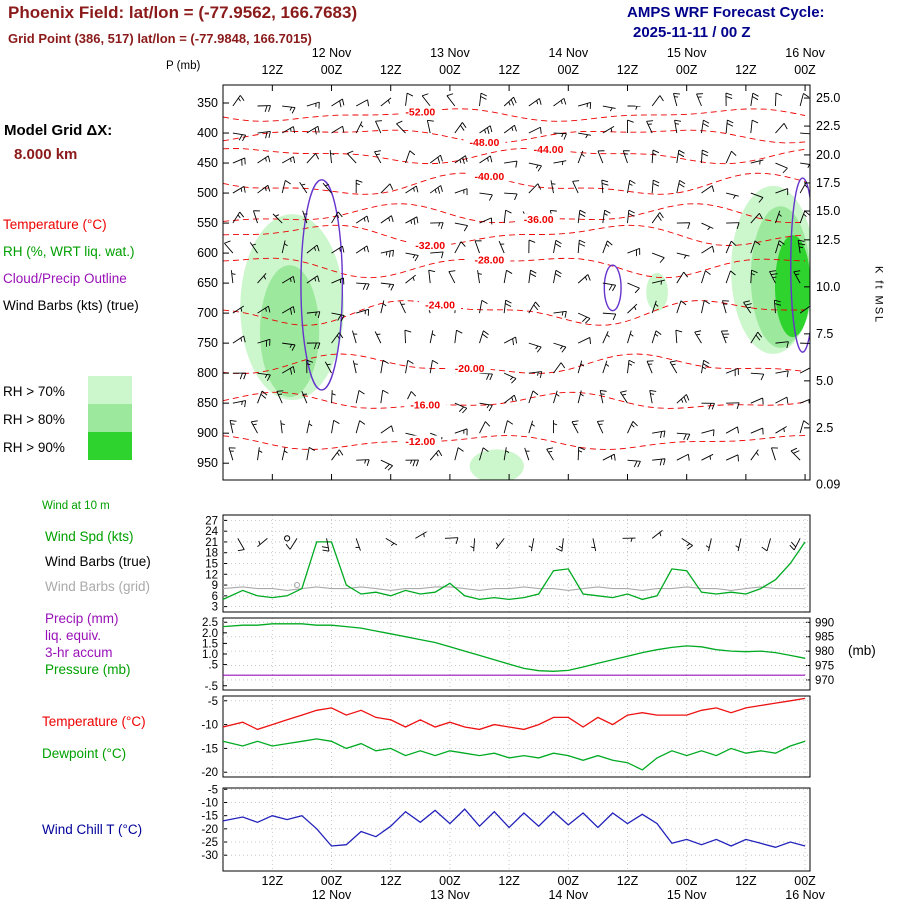  Describe the element at coordinates (211, 554) in the screenshot. I see `svg-text: 18` at that location.